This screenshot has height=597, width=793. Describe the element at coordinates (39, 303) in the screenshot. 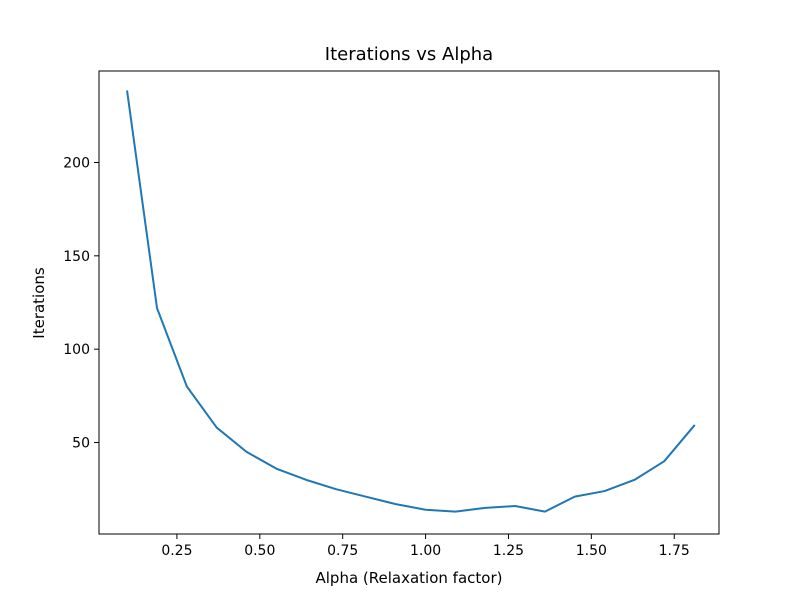

I see `y-axis-label: Iterations` at that location.